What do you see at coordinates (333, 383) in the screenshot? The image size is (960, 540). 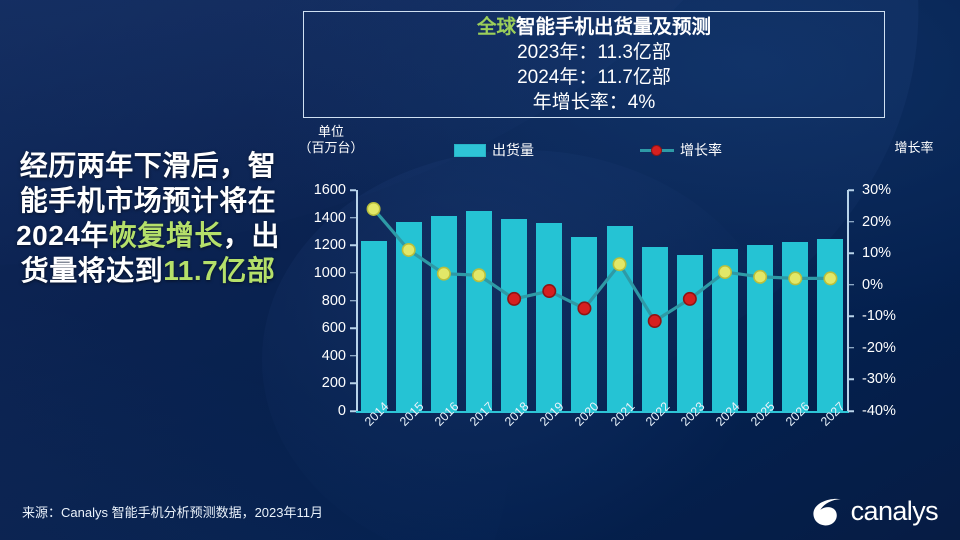 I see `left-axis-tick-label: 200` at bounding box center [333, 383].